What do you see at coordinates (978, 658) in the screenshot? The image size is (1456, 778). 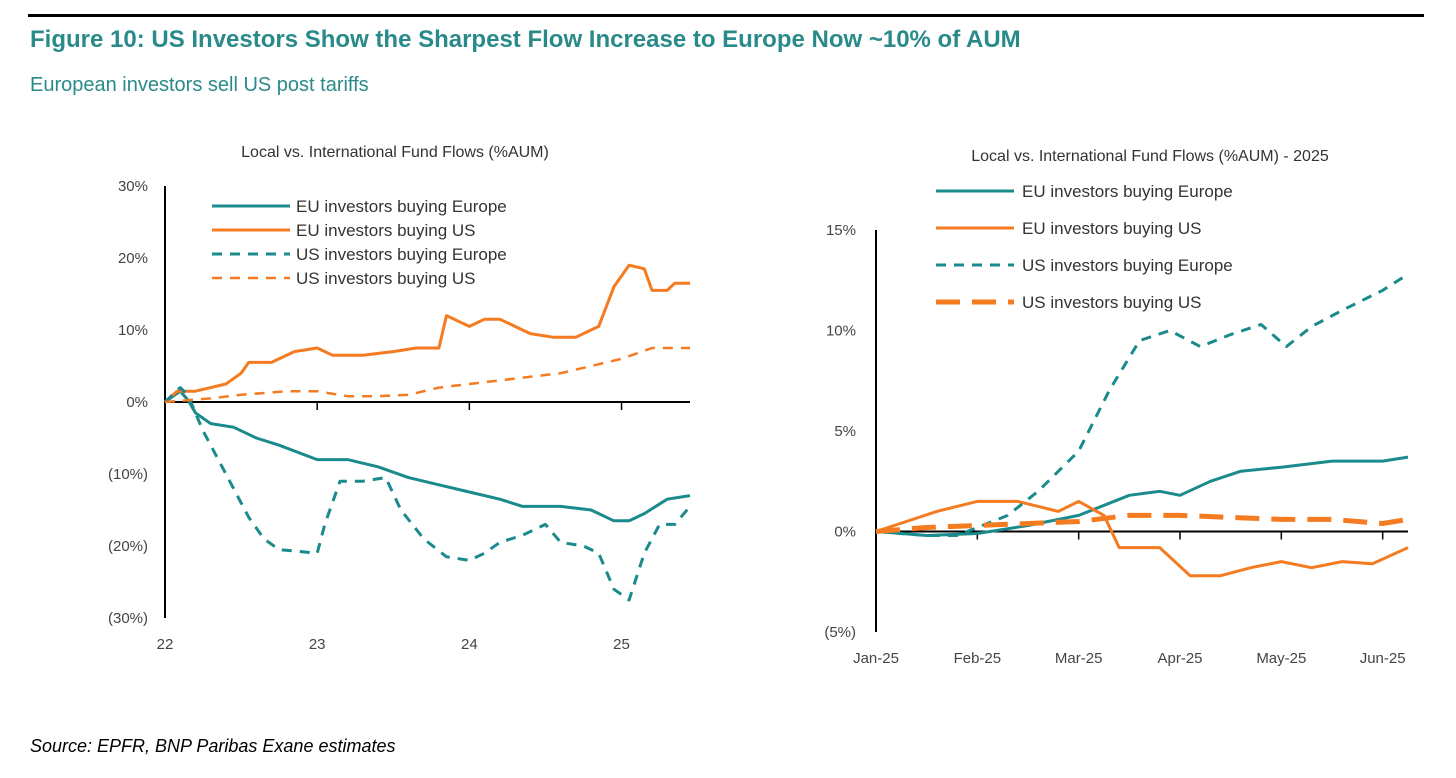 I see `chart2-x-tick-label: Feb-25` at bounding box center [978, 658].